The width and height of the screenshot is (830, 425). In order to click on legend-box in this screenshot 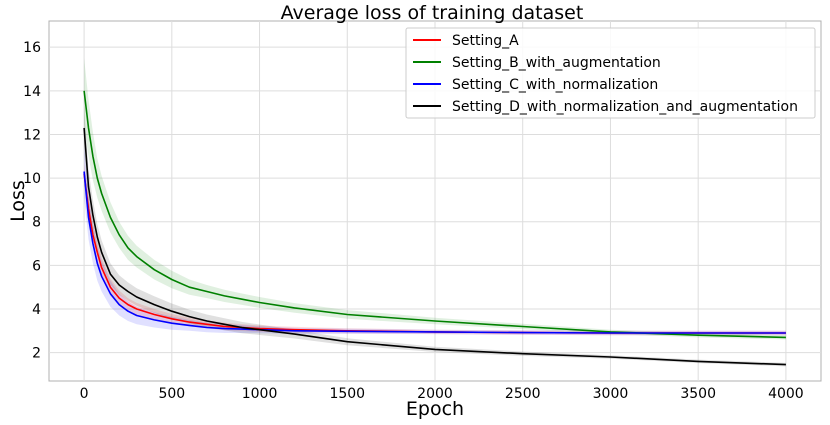, I will do `click(610, 73)`.